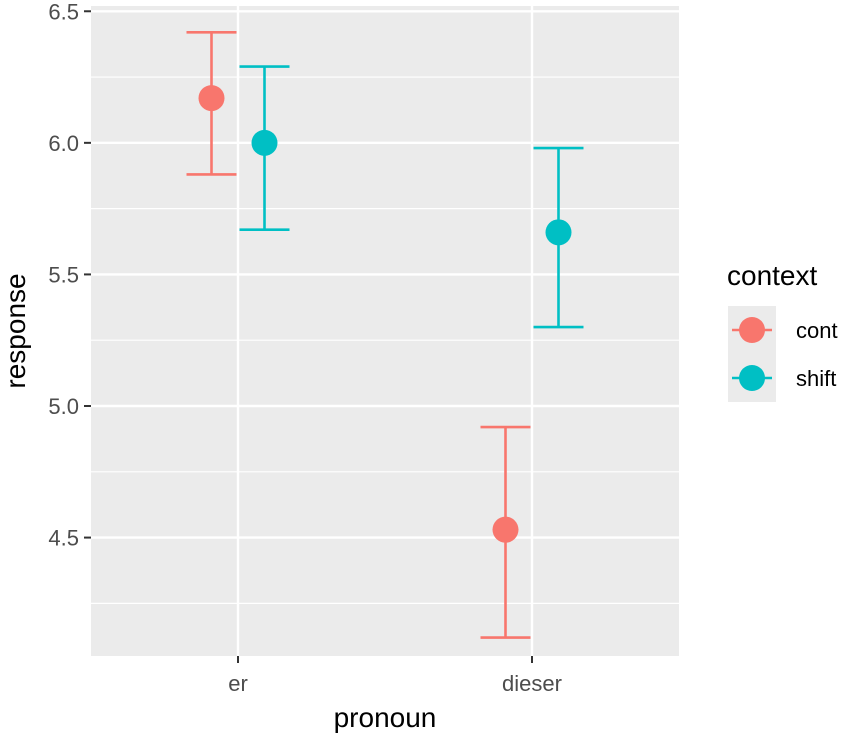 Image resolution: width=851 pixels, height=740 pixels. I want to click on legend-item: shift, so click(782, 378).